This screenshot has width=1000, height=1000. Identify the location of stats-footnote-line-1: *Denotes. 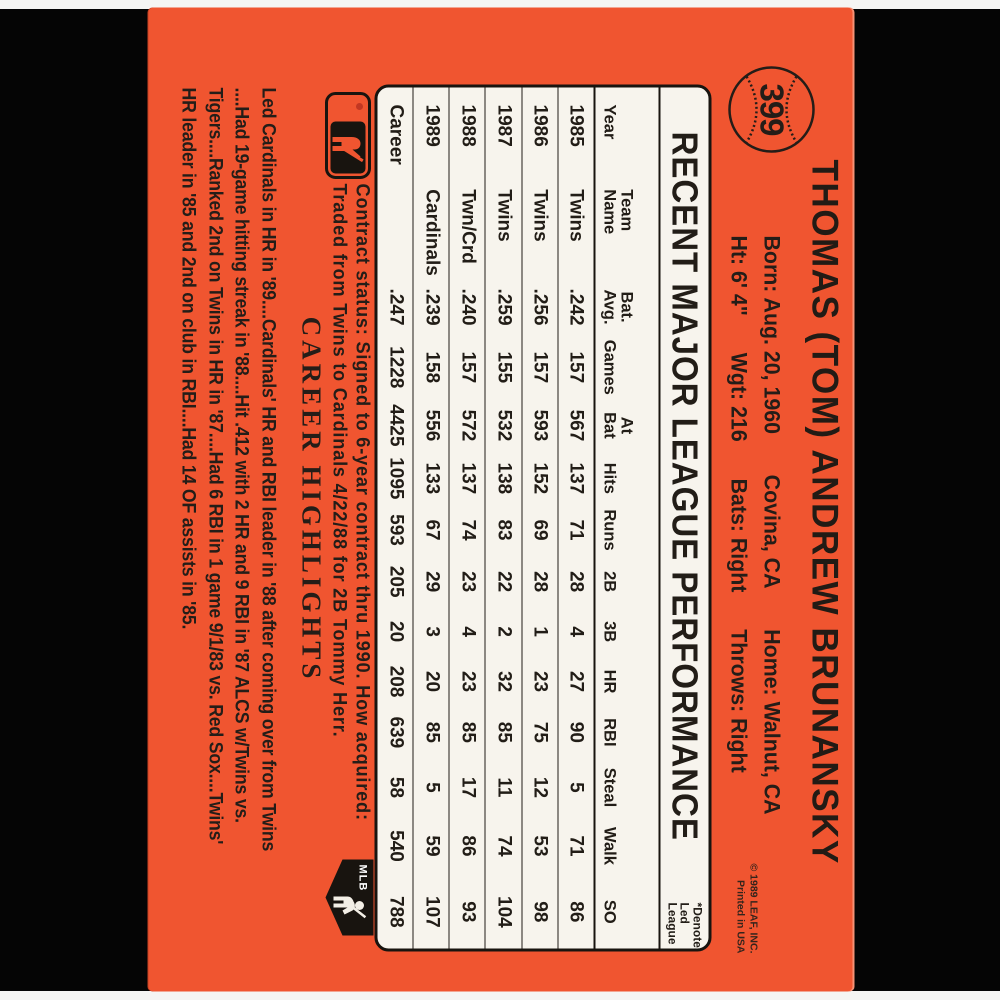
(697, 927).